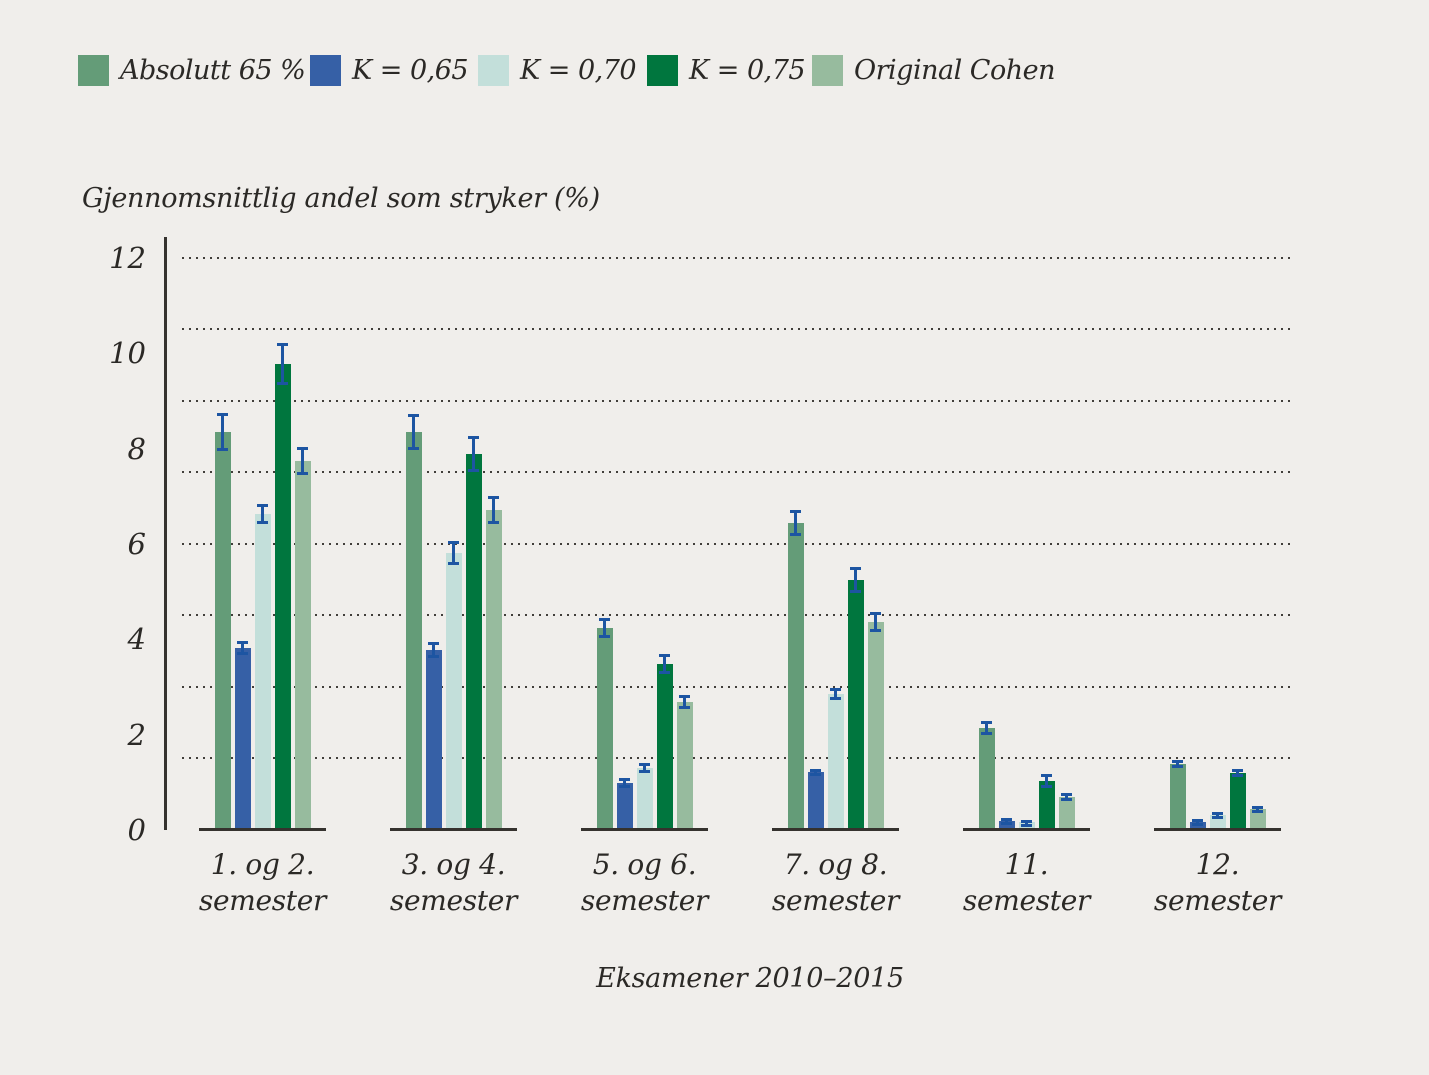 This screenshot has height=1075, width=1429. Describe the element at coordinates (453, 882) in the screenshot. I see `category-label: 3. og 4. semester` at that location.